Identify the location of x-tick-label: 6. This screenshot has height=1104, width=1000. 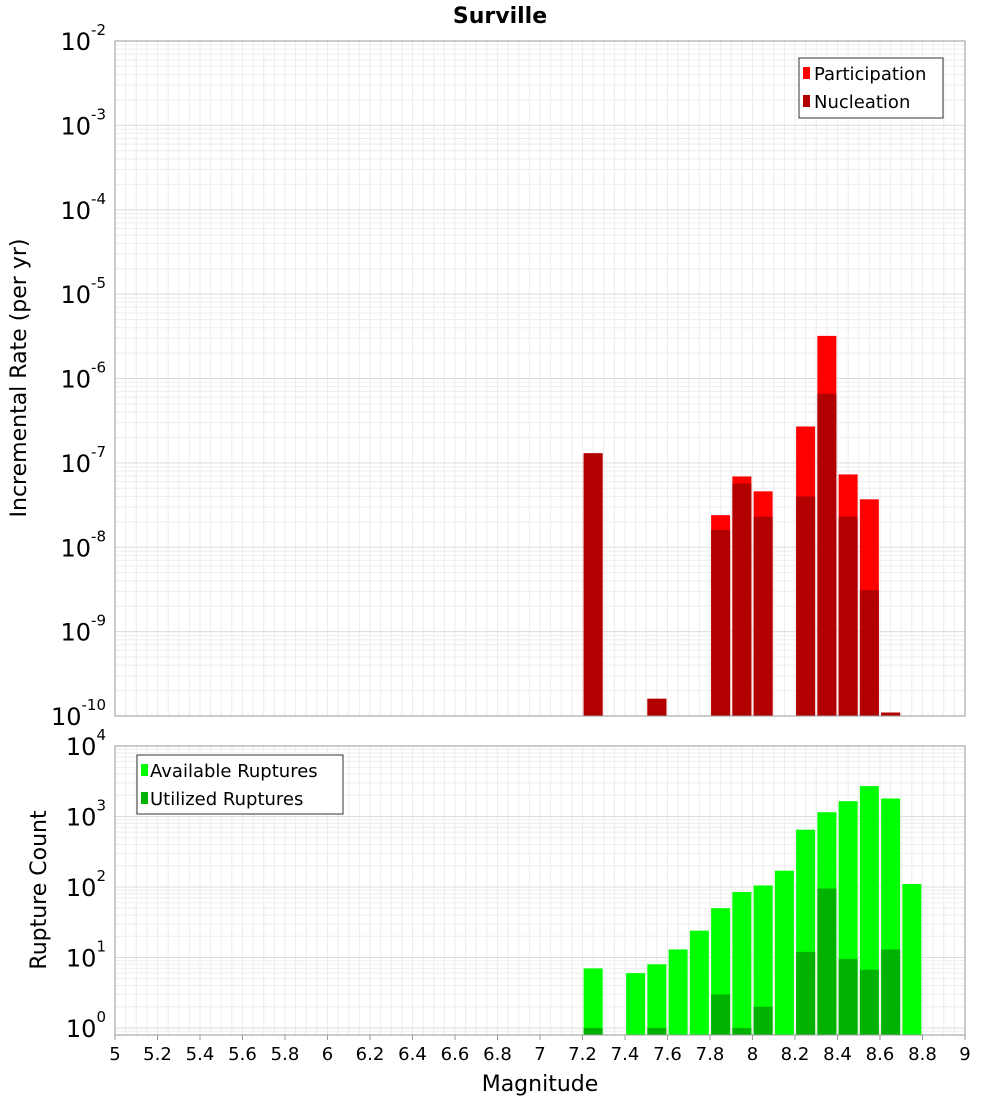
(327, 1054).